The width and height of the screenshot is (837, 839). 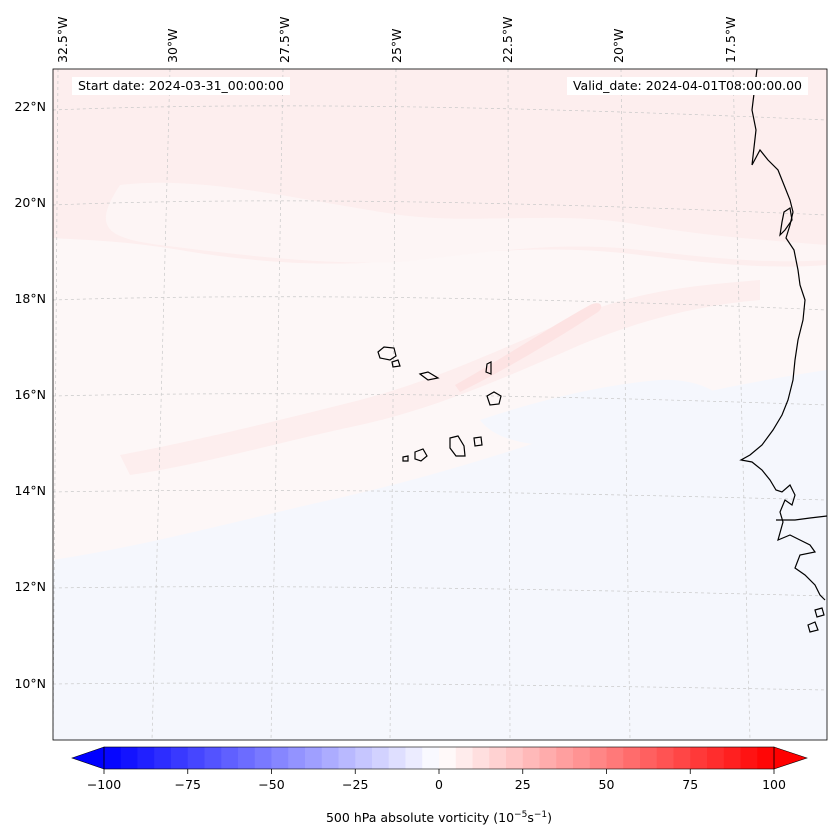 I want to click on colorbar-extend-high, so click(x=790, y=758).